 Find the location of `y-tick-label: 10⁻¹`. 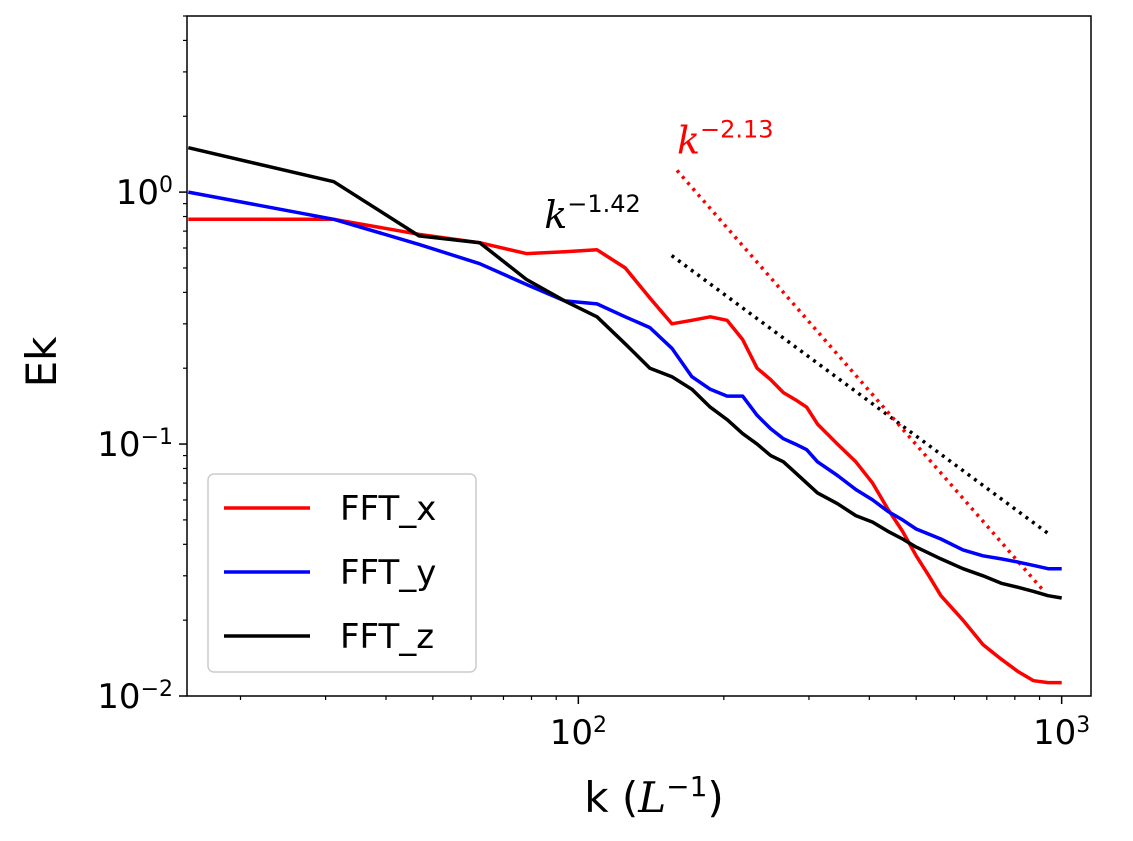

y-tick-label: 10⁻¹ is located at coordinates (135, 445).